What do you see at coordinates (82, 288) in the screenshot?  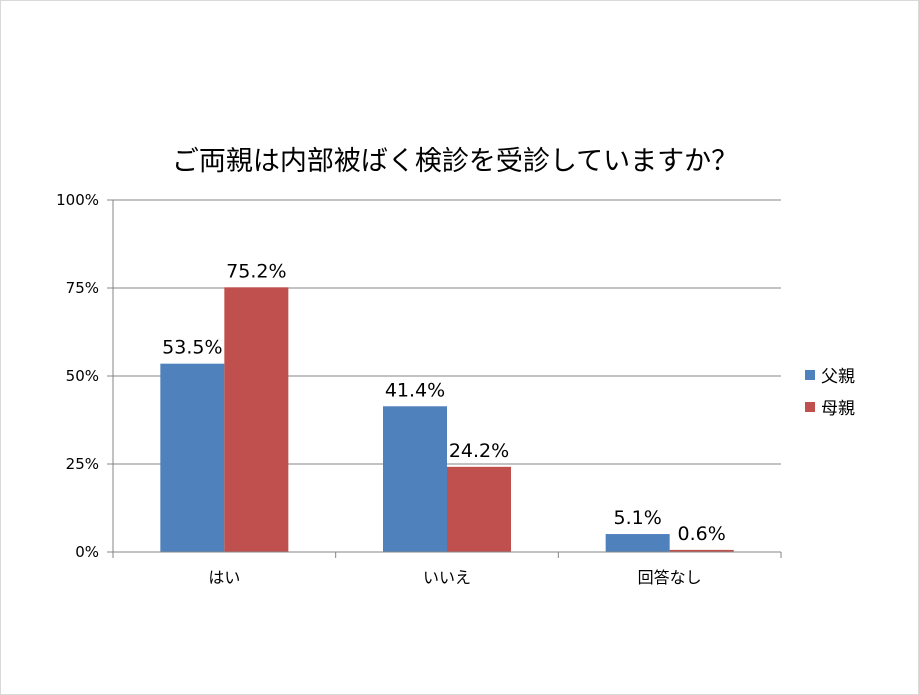 I see `y-tick-label: 75%` at bounding box center [82, 288].